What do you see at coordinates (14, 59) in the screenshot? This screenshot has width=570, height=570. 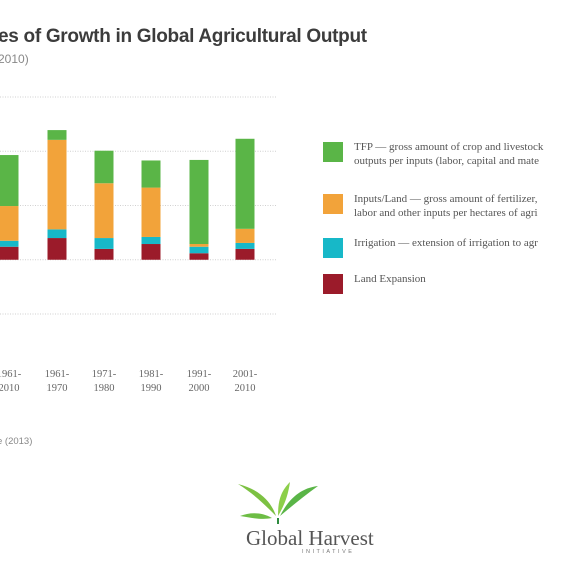 I see `chart-subtitle: 2010)` at bounding box center [14, 59].